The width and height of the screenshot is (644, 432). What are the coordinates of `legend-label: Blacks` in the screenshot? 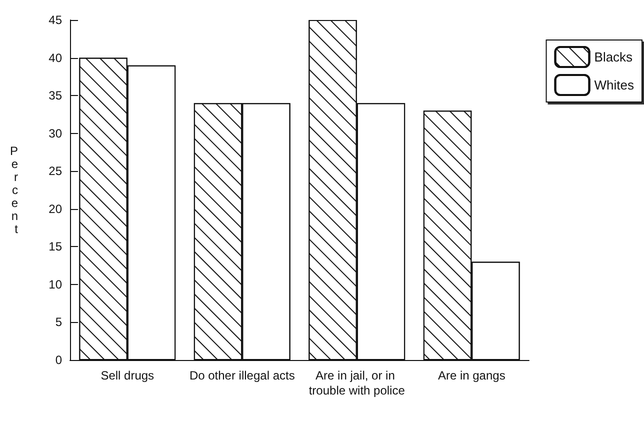 It's located at (614, 57).